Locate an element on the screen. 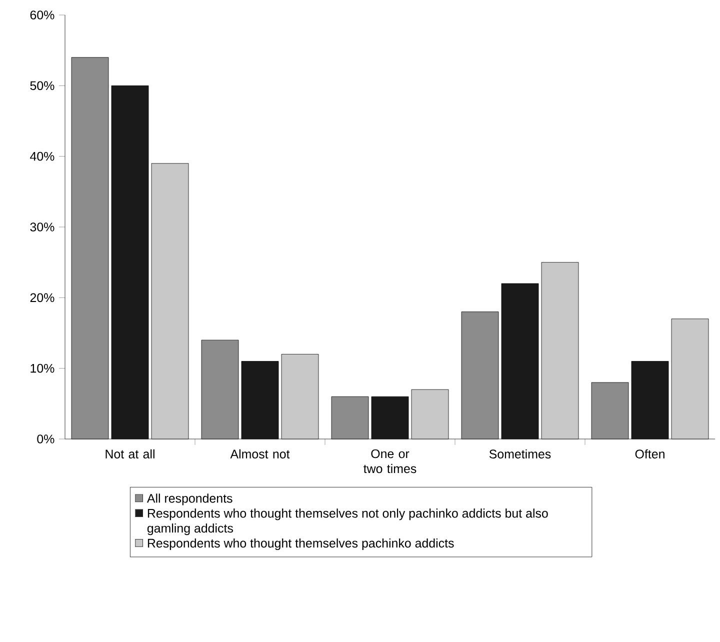 The height and width of the screenshot is (642, 720). y-tick-label: 10% is located at coordinates (42, 368).